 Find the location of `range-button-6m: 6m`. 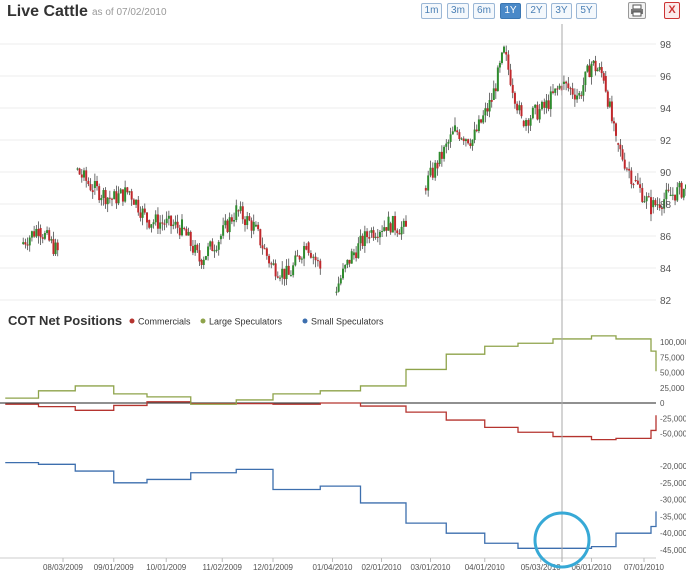

range-button-6m: 6m is located at coordinates (484, 11).